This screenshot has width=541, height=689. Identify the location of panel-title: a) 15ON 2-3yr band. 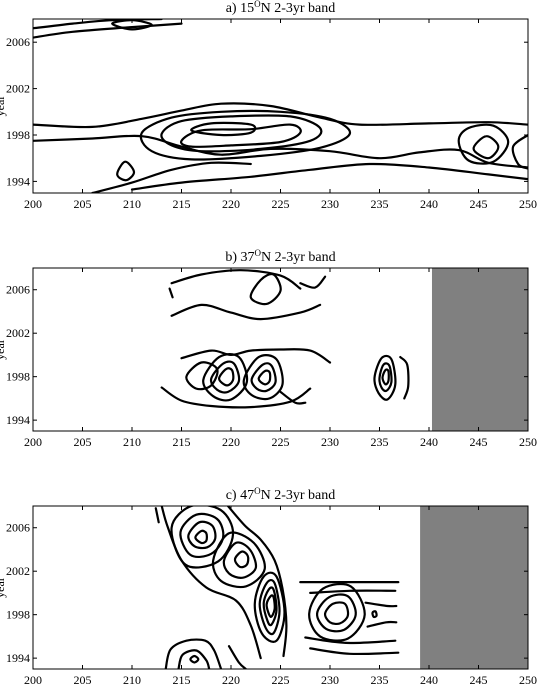
(281, 8).